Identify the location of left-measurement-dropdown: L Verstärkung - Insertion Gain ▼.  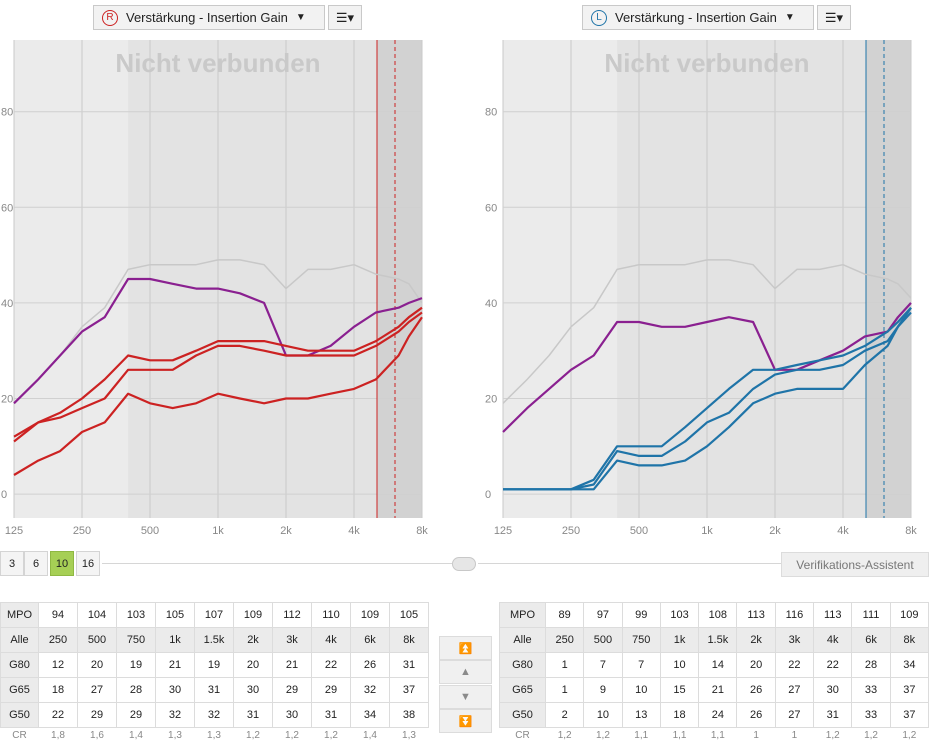
(698, 17).